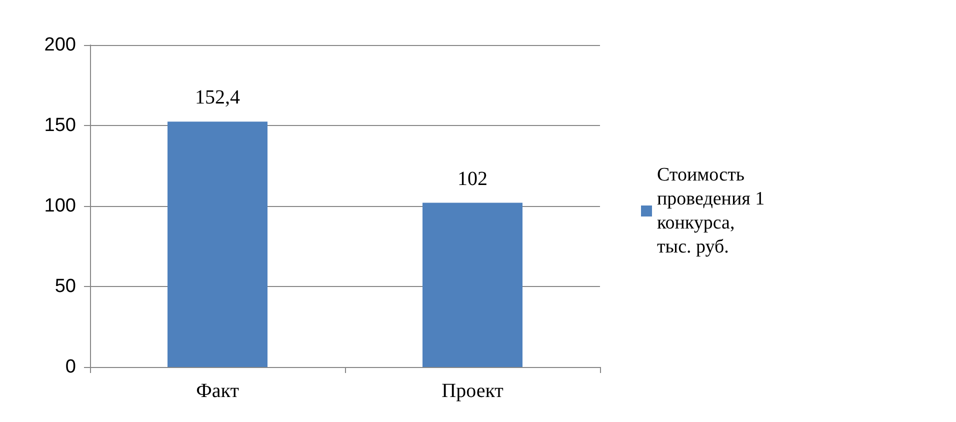  Describe the element at coordinates (217, 97) in the screenshot. I see `data-label: 152,4` at that location.